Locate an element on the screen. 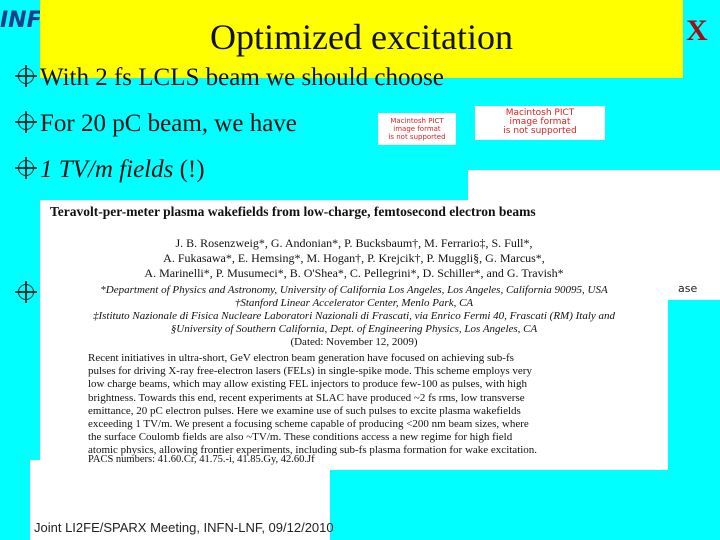 This screenshot has width=720, height=540. date: (Dated: November 12, 2009) is located at coordinates (354, 342).